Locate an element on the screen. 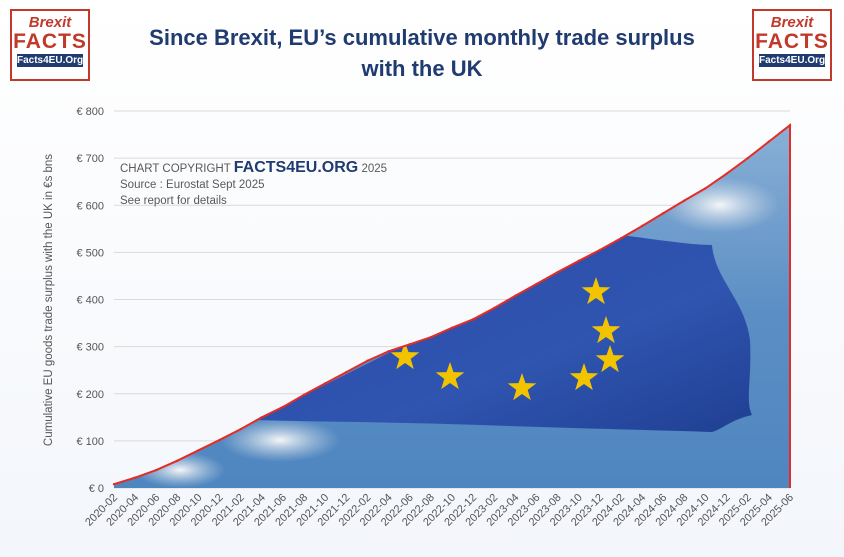 Image resolution: width=844 pixels, height=557 pixels. y-tick-label: € 700 is located at coordinates (90, 159).